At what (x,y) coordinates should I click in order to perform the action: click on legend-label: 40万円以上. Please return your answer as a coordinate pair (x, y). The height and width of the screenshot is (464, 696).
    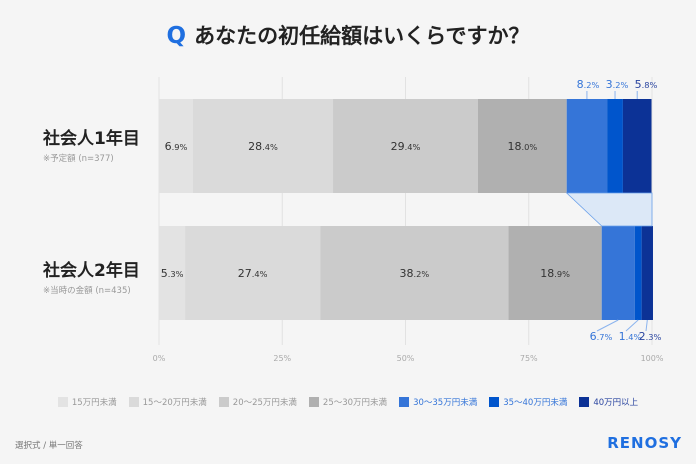
    Looking at the image, I should click on (616, 403).